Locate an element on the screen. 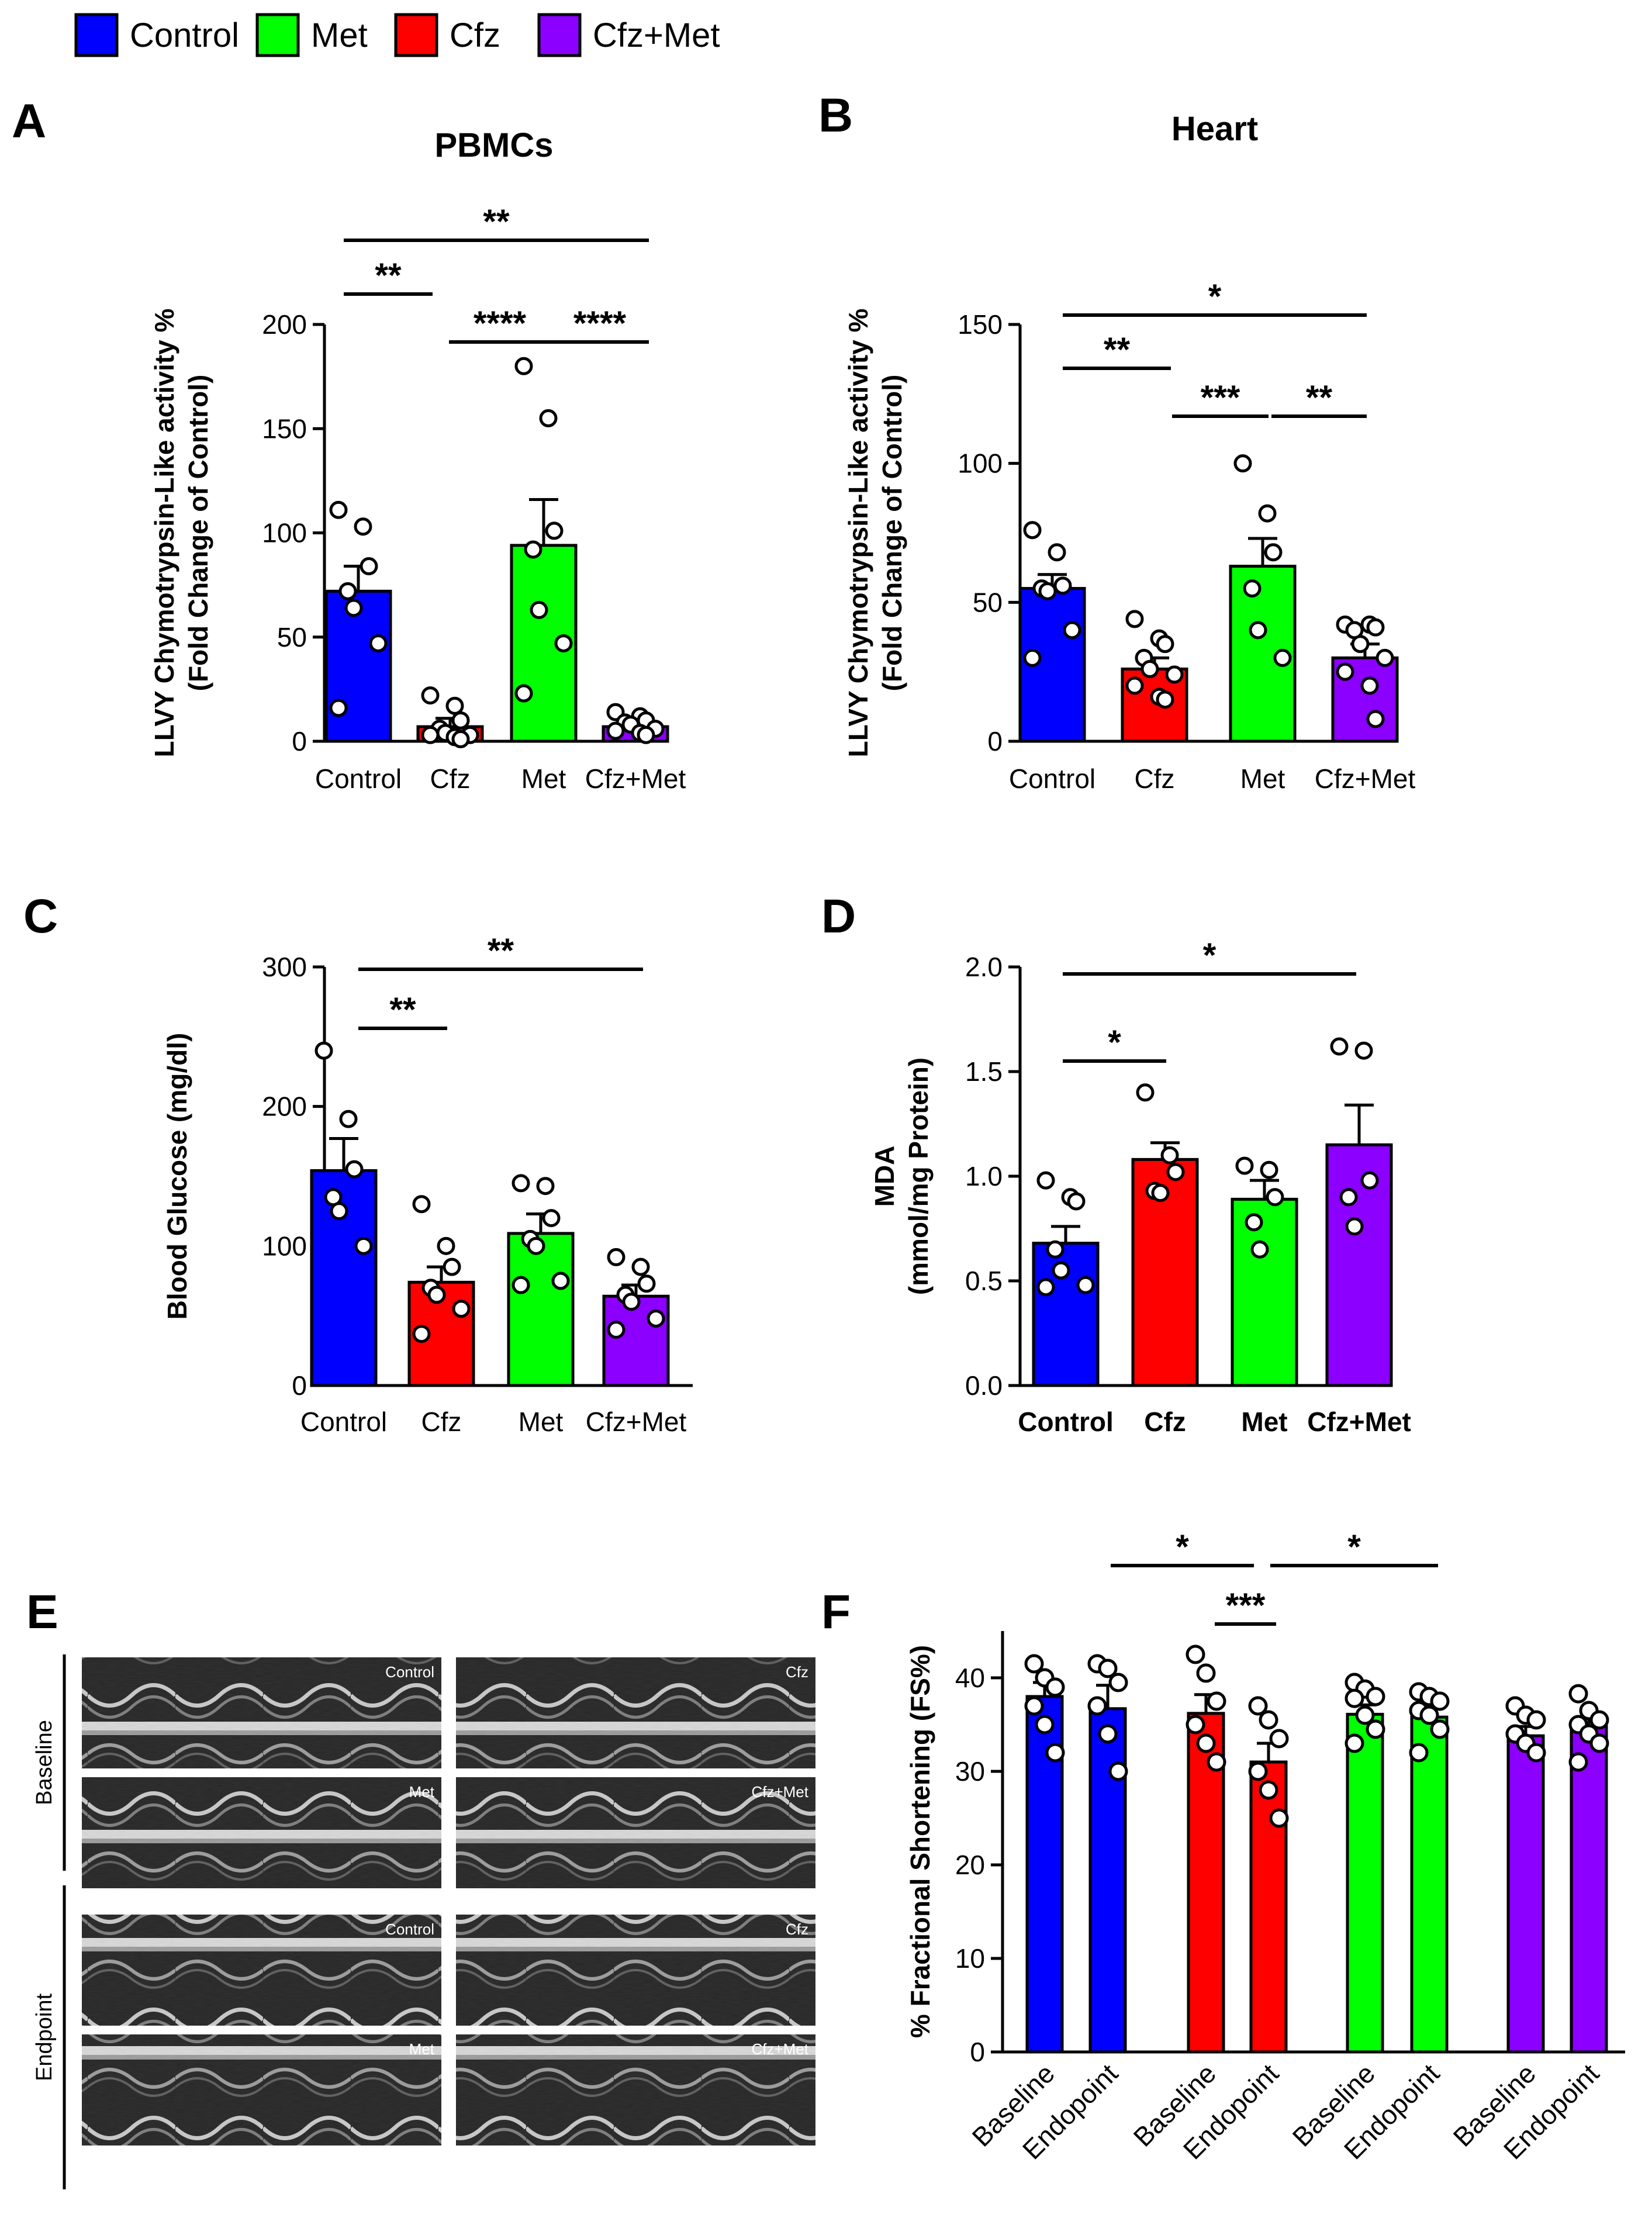  y-axis-title: Blood Glucose (mg/dl) is located at coordinates (177, 1176).